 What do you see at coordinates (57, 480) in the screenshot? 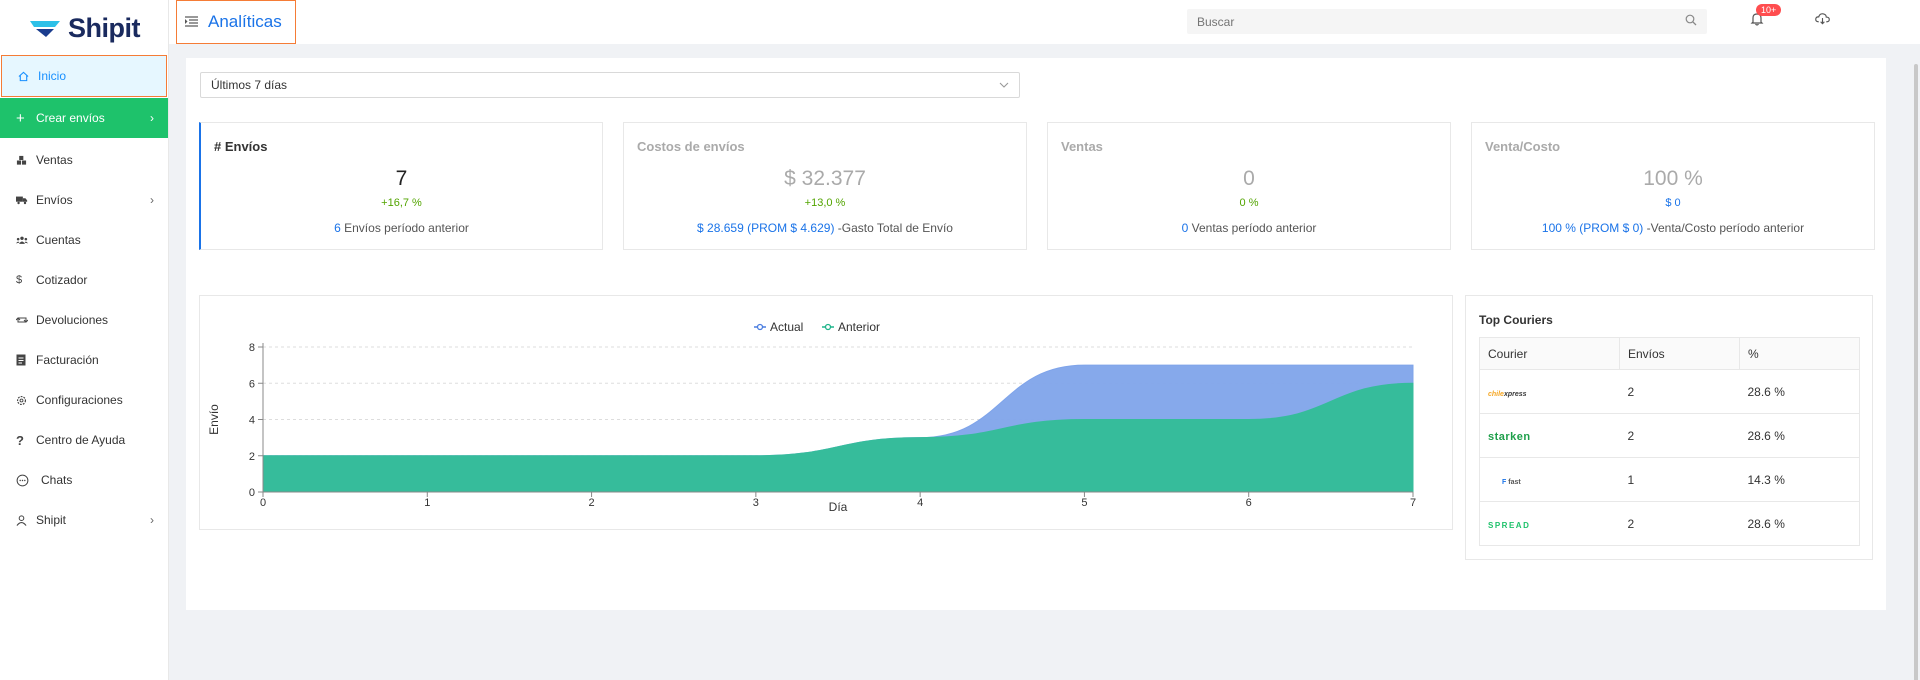
I see `sidebar-item-label: Chats` at bounding box center [57, 480].